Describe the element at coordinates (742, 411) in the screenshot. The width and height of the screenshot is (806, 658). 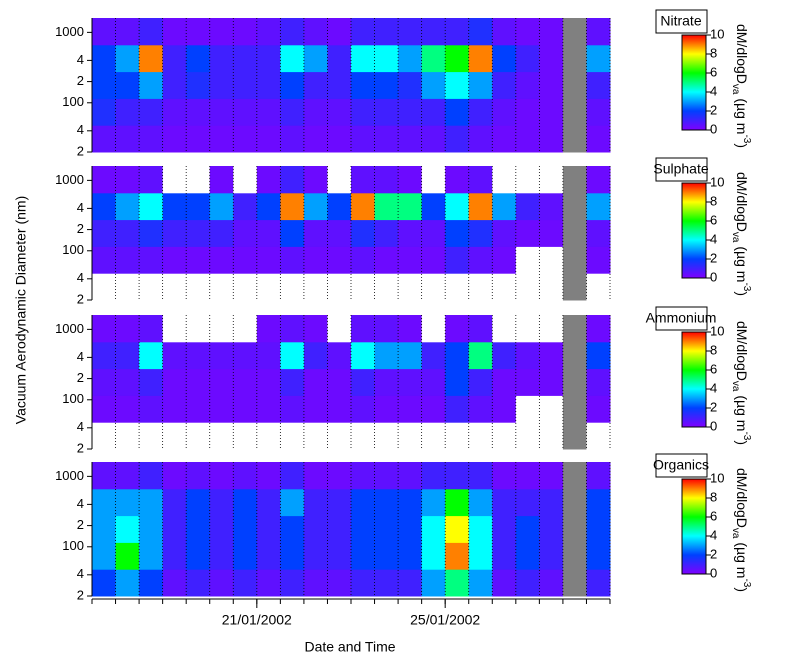
I see `colorbar-label-part: (µg m` at that location.